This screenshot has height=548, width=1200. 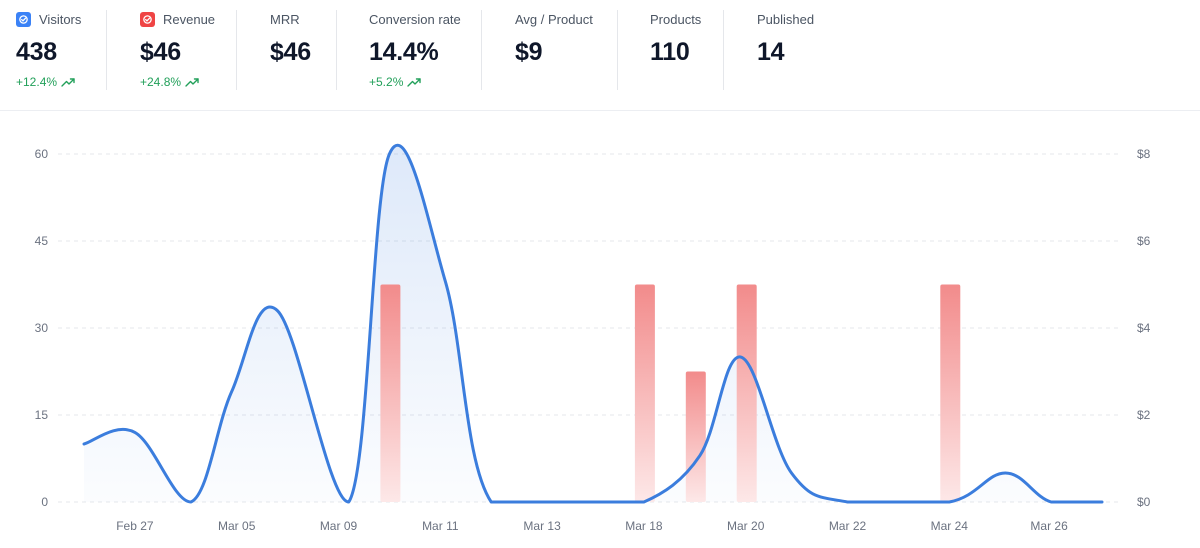 What do you see at coordinates (23, 19) in the screenshot?
I see `visitors-legend-check-icon` at bounding box center [23, 19].